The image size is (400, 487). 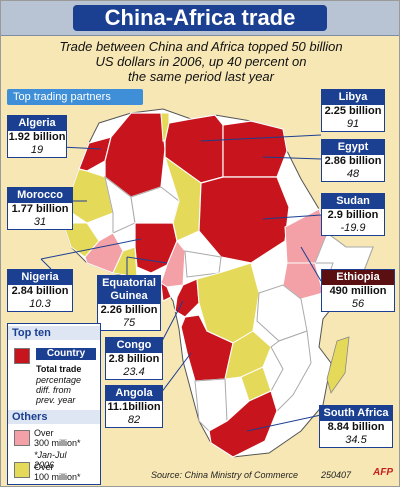 I want to click on country-south-africa, so click(x=243, y=424).